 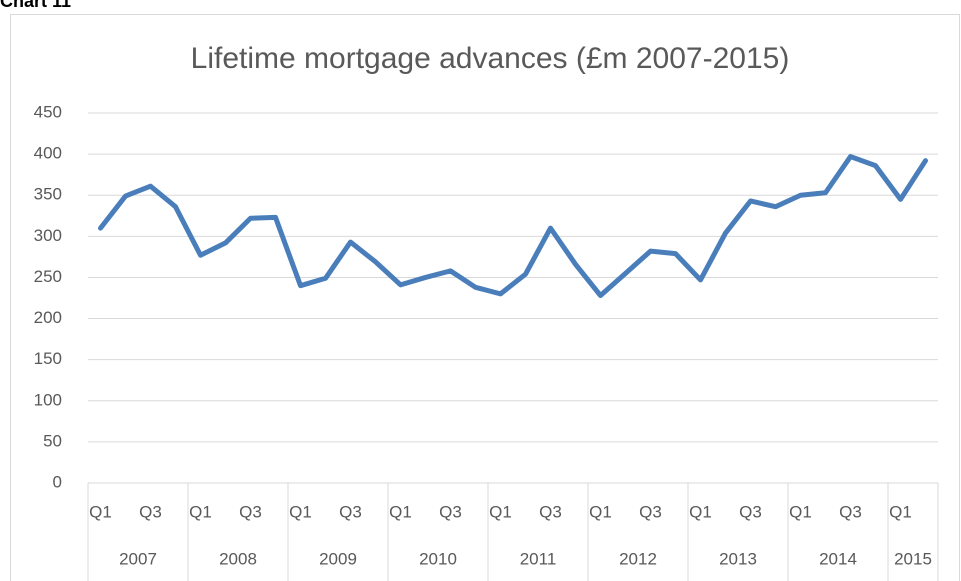 What do you see at coordinates (48, 399) in the screenshot?
I see `y-tick-label: 100` at bounding box center [48, 399].